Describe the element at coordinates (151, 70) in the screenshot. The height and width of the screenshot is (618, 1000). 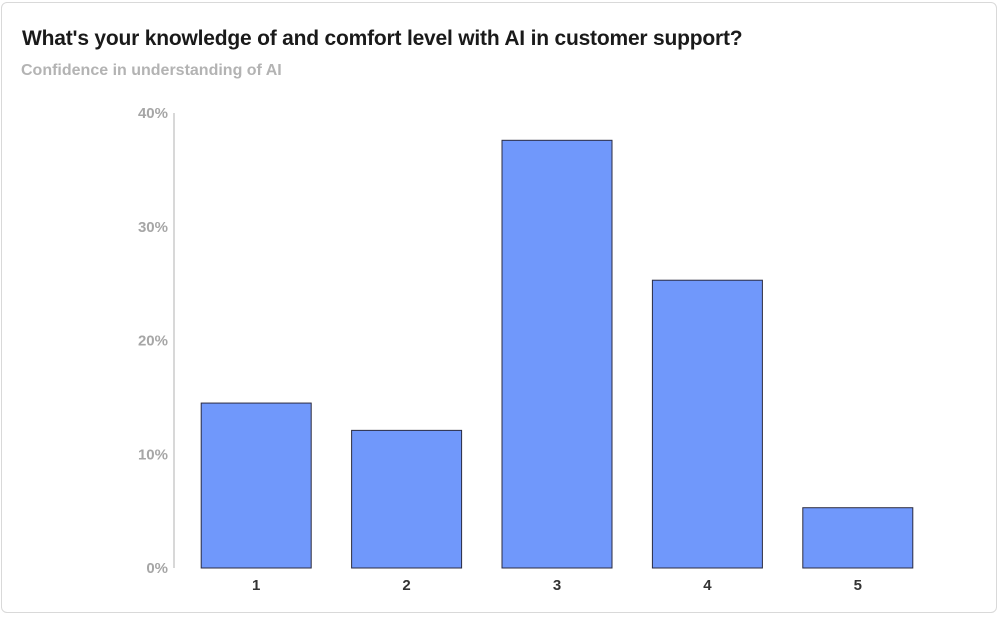
I see `chart-subtitle: Confidence in understanding of AI` at that location.